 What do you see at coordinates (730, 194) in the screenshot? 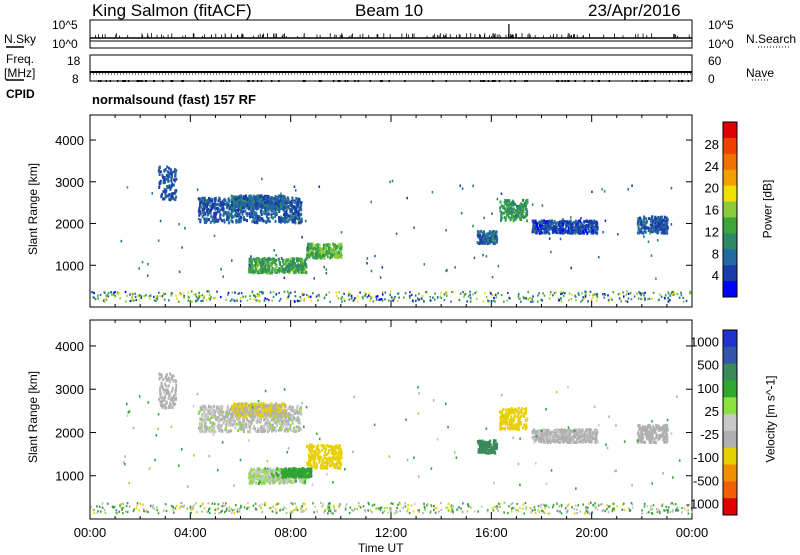
I see `power-colorbar-swatch` at bounding box center [730, 194].